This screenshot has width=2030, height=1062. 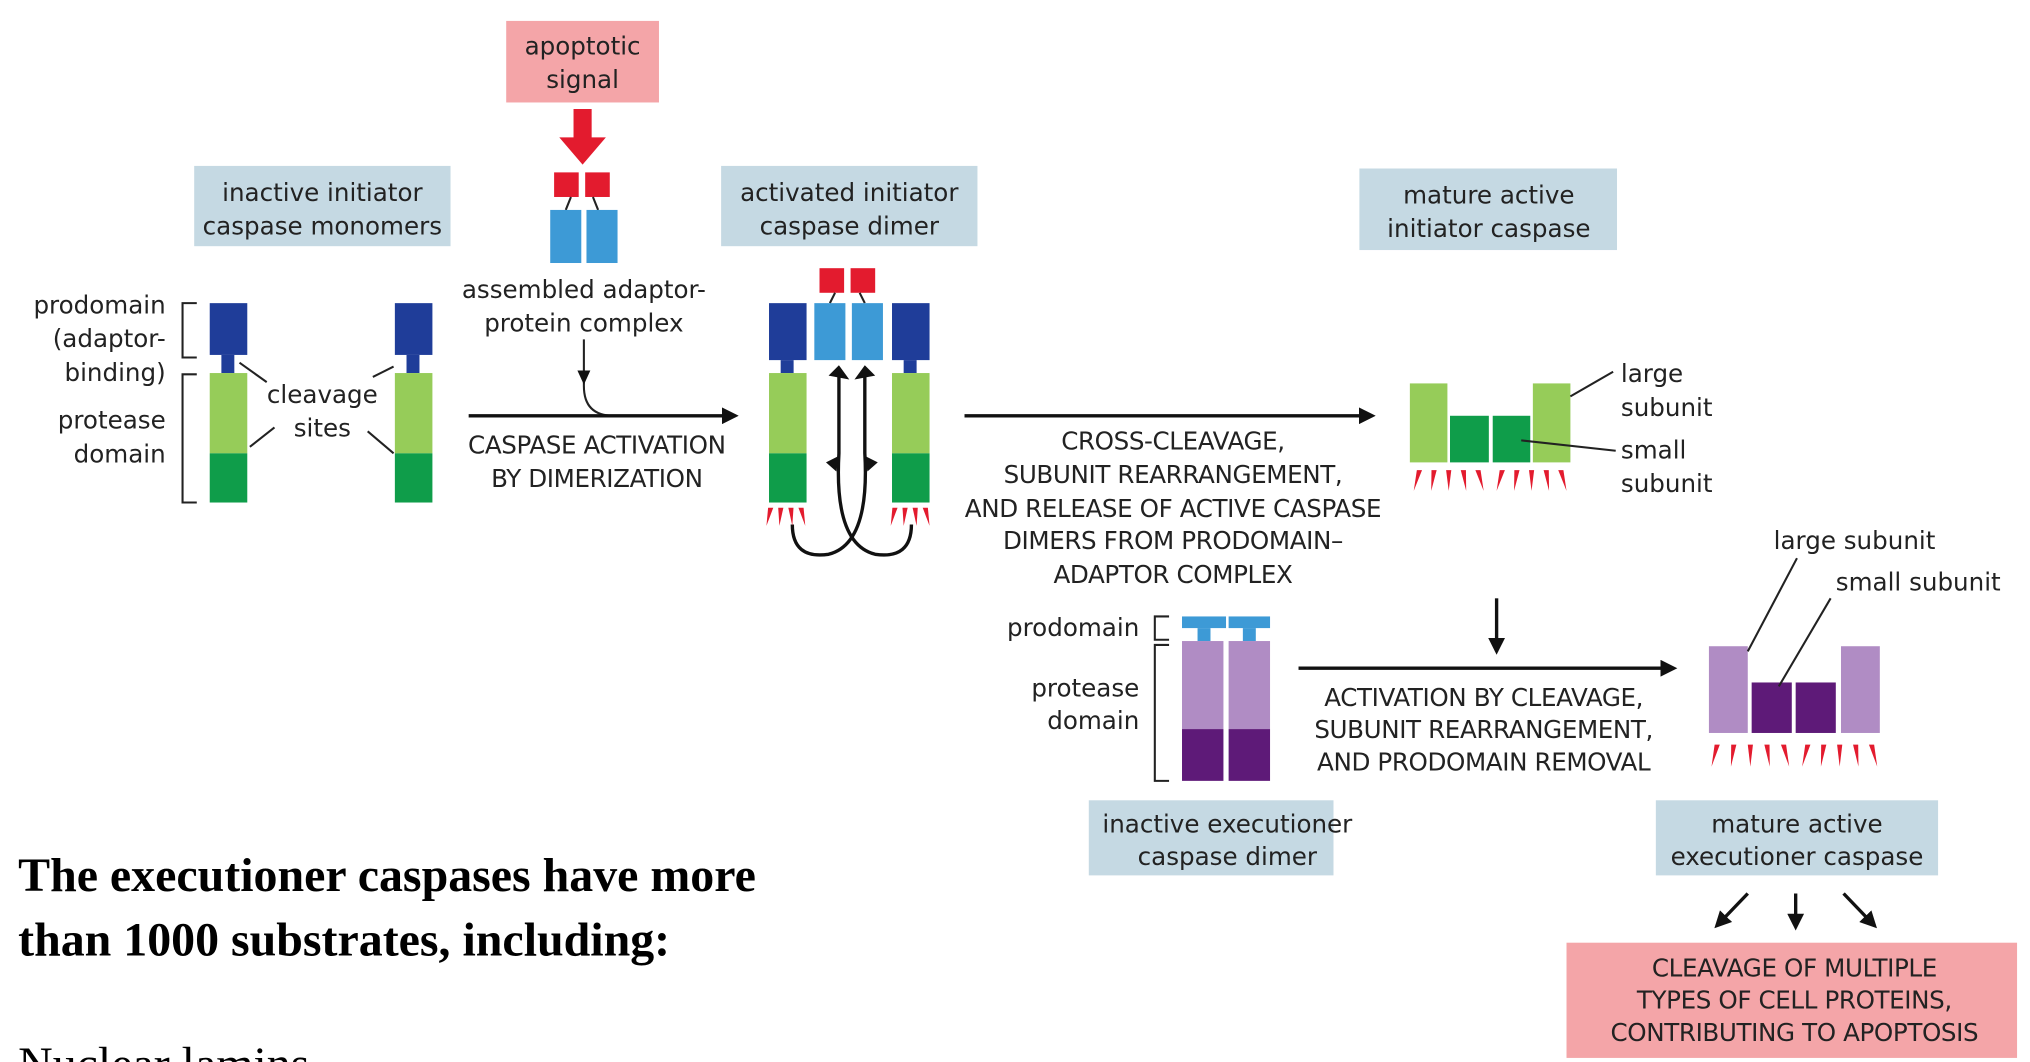 I want to click on step-text: AND PRODOMAIN REMOVAL, so click(x=1484, y=762).